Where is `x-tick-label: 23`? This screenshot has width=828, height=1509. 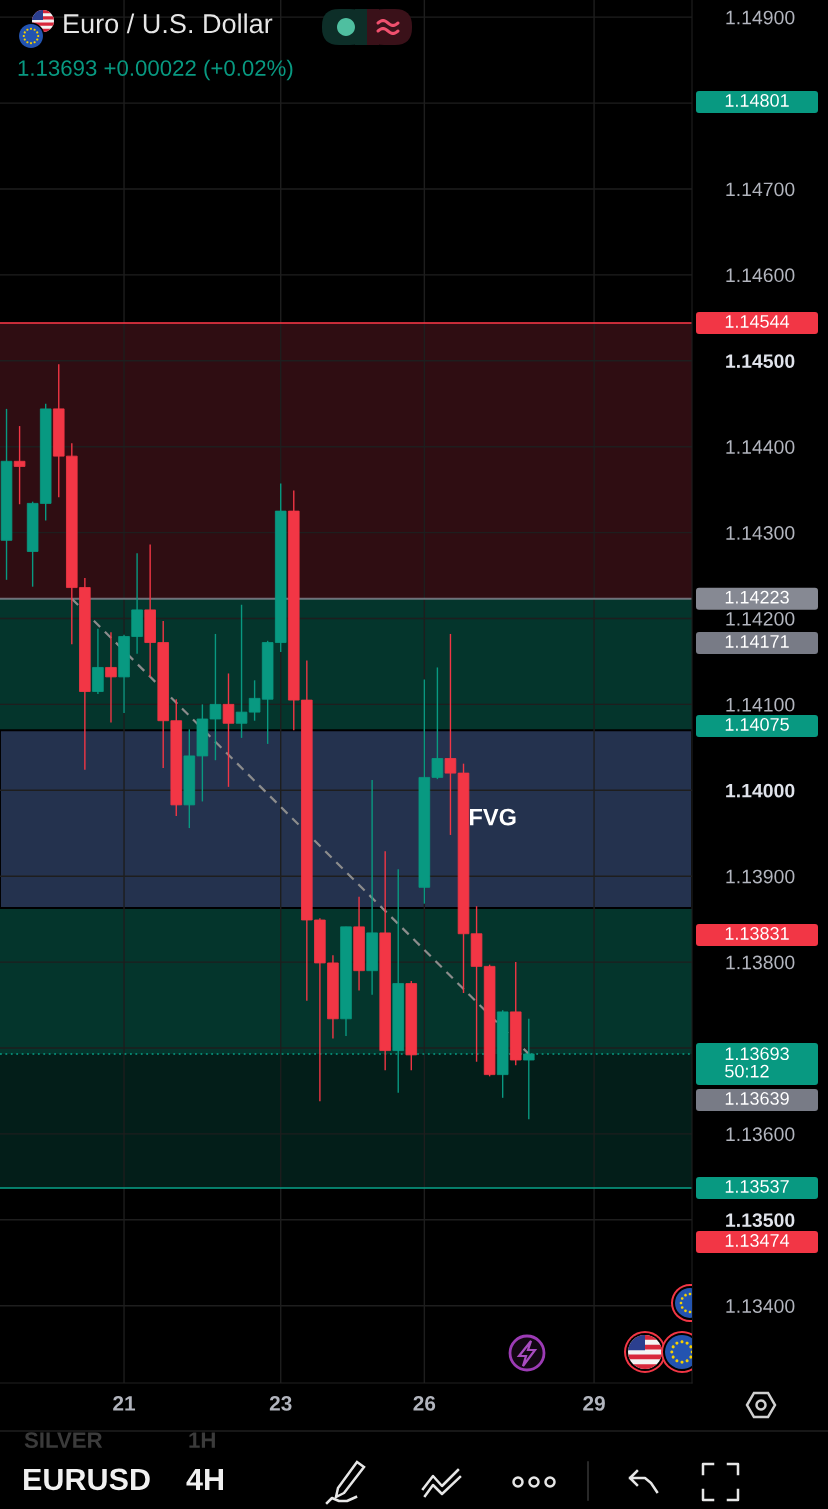 x-tick-label: 23 is located at coordinates (280, 1403).